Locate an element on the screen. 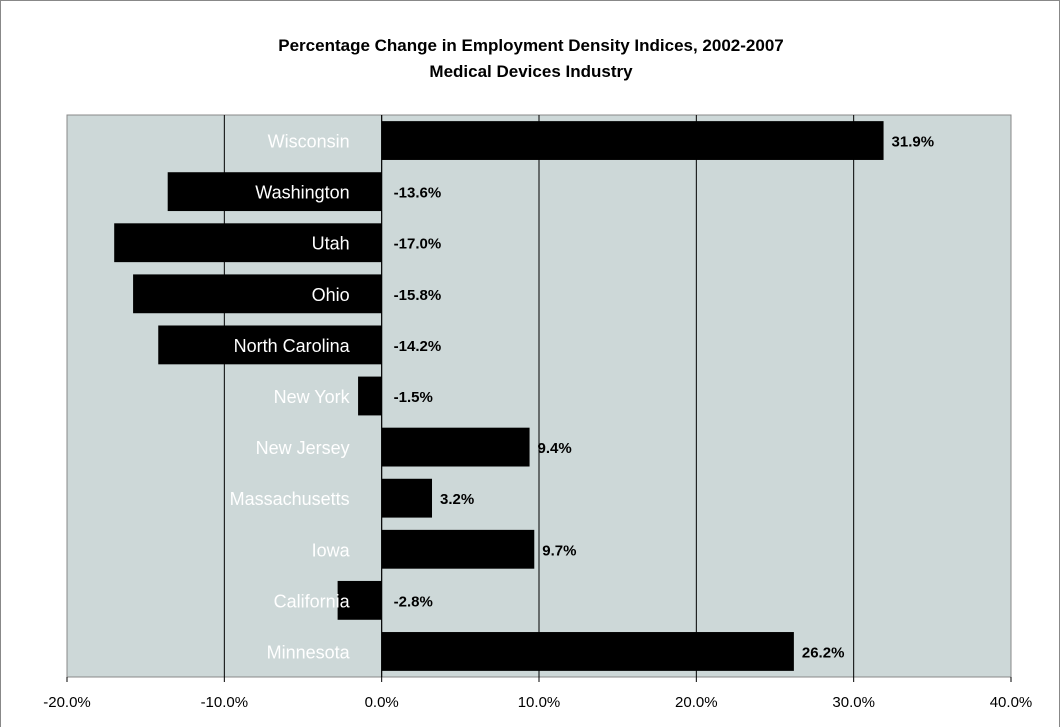  chart-subtitle: Medical Devices Industry is located at coordinates (531, 71).